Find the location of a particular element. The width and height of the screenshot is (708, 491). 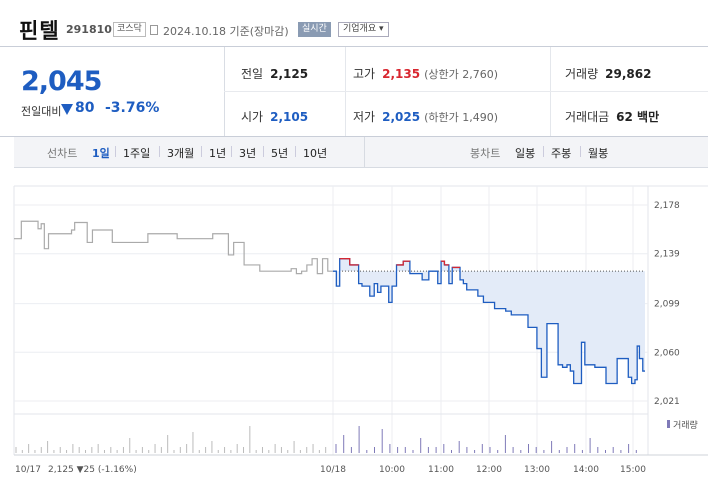

y-tick-label: 2,099 is located at coordinates (667, 305).